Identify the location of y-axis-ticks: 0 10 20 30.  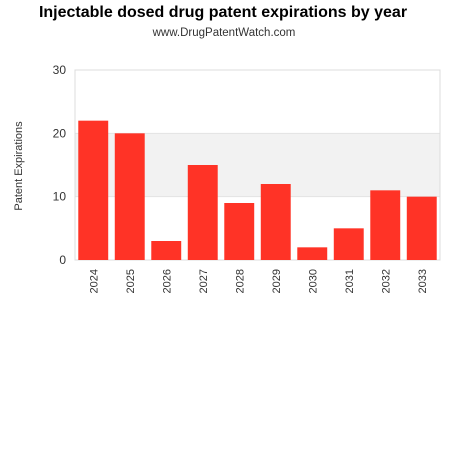
(60, 165).